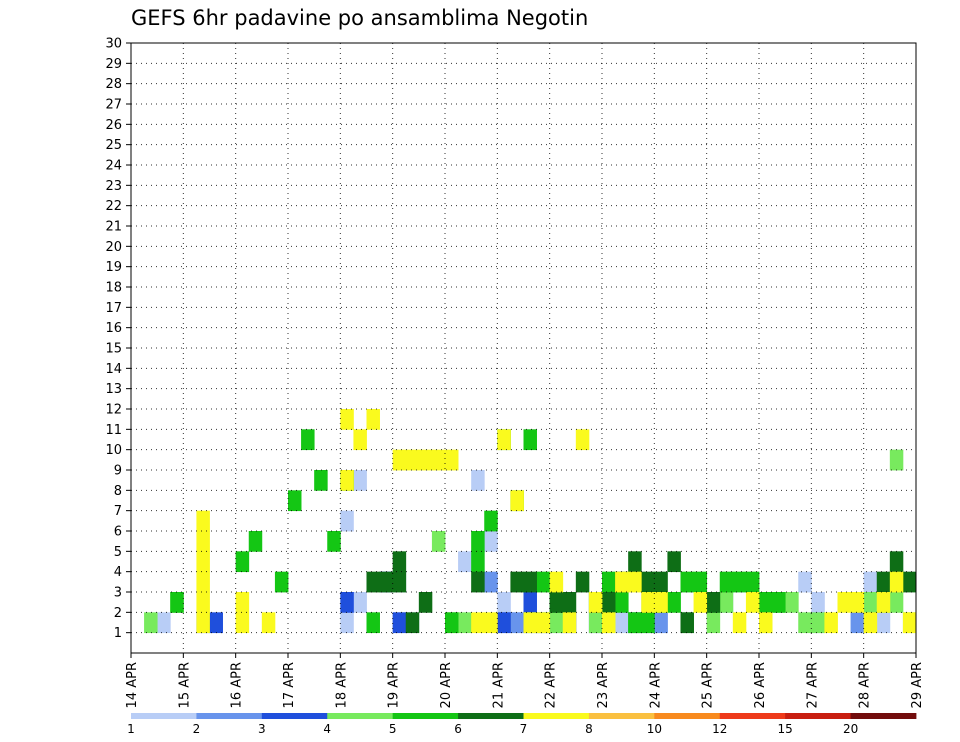 The image size is (960, 742). Describe the element at coordinates (132, 685) in the screenshot. I see `x-tick-label: 14 APR` at that location.